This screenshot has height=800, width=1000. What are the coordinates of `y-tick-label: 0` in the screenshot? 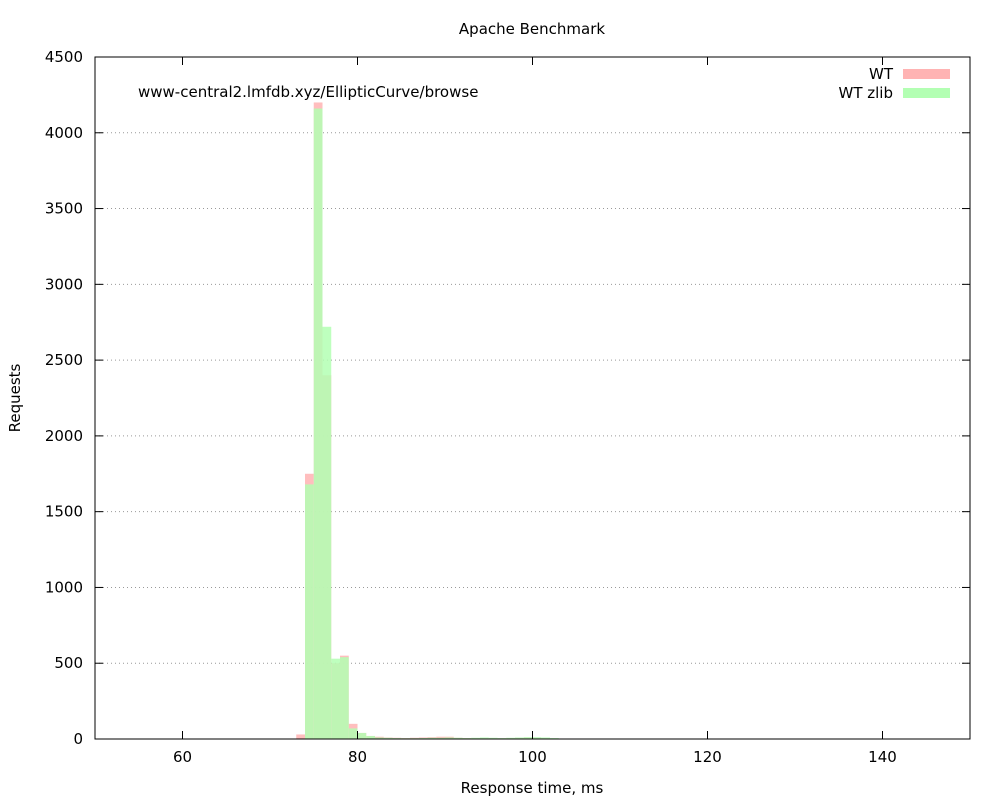 It's located at (78, 739).